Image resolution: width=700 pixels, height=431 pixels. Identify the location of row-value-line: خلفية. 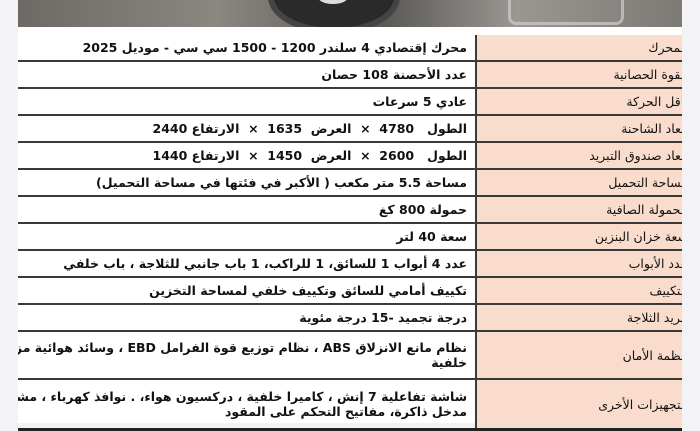
(449, 362).